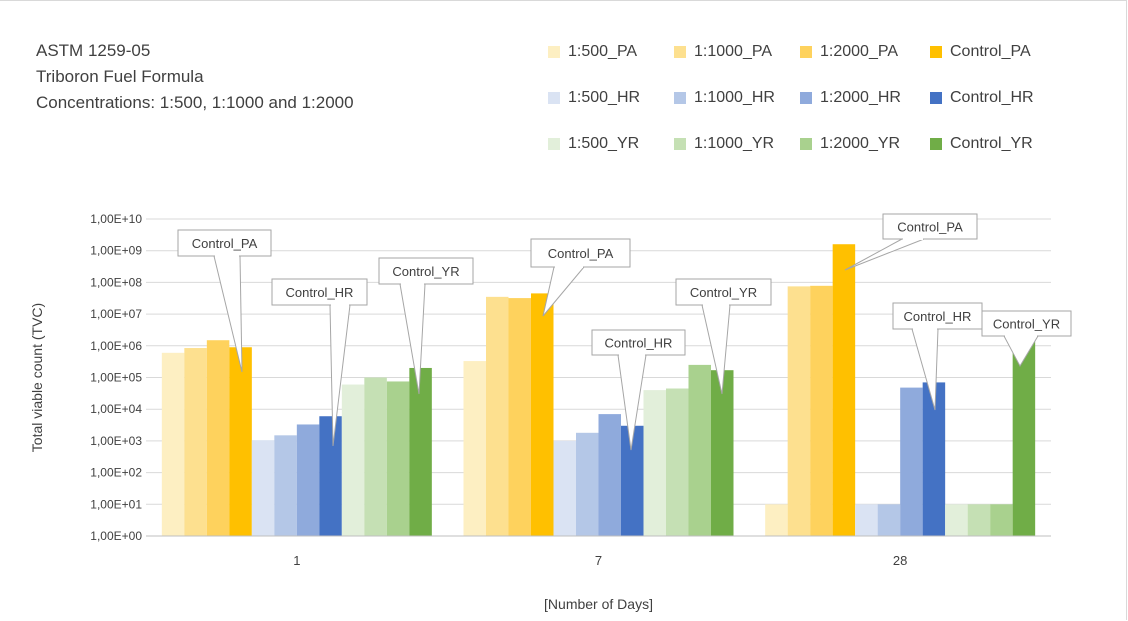  What do you see at coordinates (116, 282) in the screenshot?
I see `y-tick-label: 1,00E+08` at bounding box center [116, 282].